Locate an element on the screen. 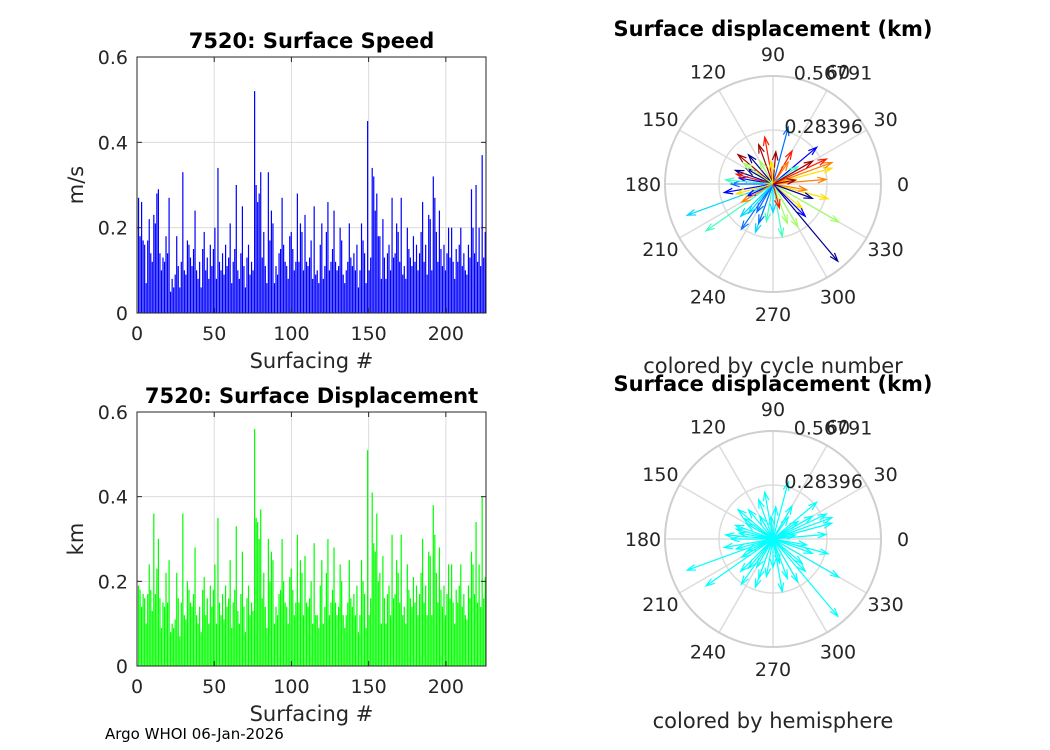 The image size is (1050, 750). x-tick-label: 150 is located at coordinates (369, 687).